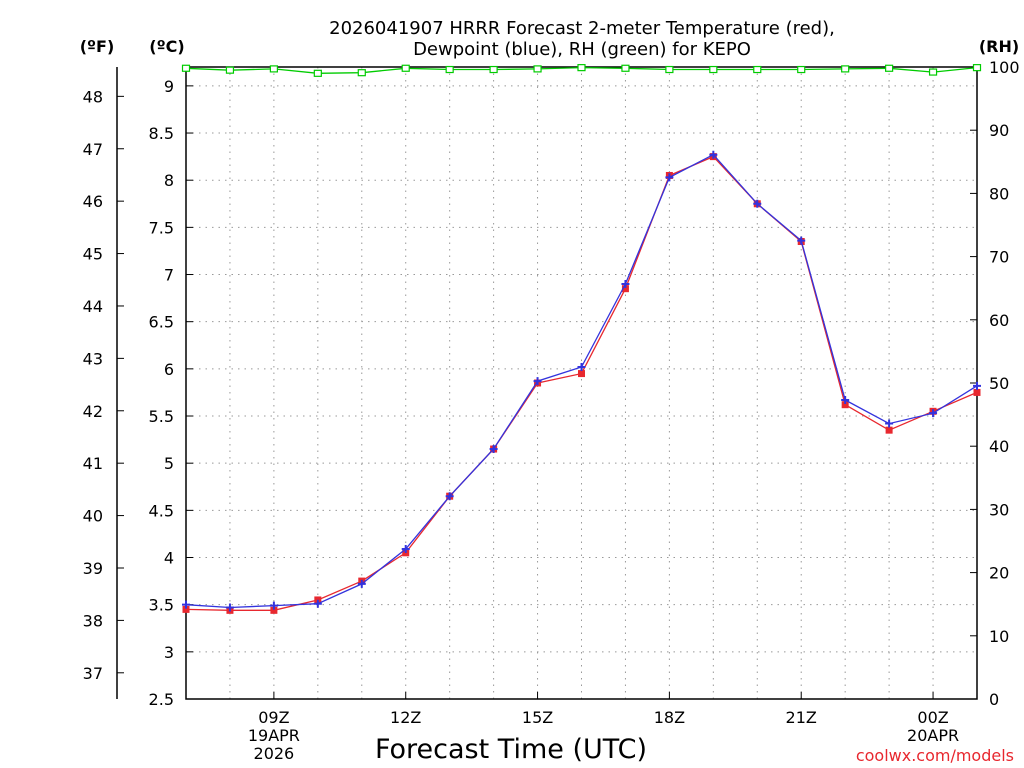 The height and width of the screenshot is (768, 1024). What do you see at coordinates (93, 306) in the screenshot?
I see `fahrenheit-tick-label: 44` at bounding box center [93, 306].